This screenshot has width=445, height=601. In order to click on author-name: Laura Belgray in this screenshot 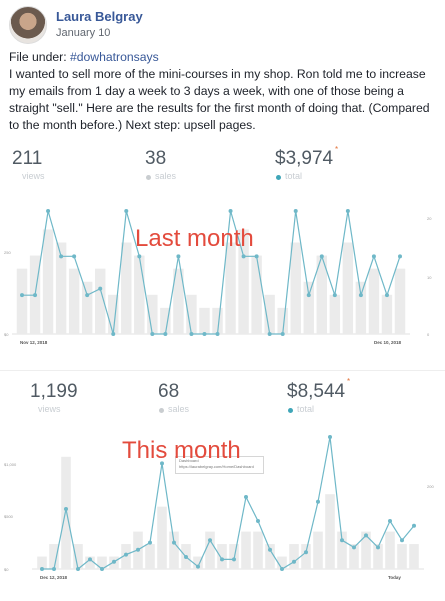, I will do `click(99, 16)`.